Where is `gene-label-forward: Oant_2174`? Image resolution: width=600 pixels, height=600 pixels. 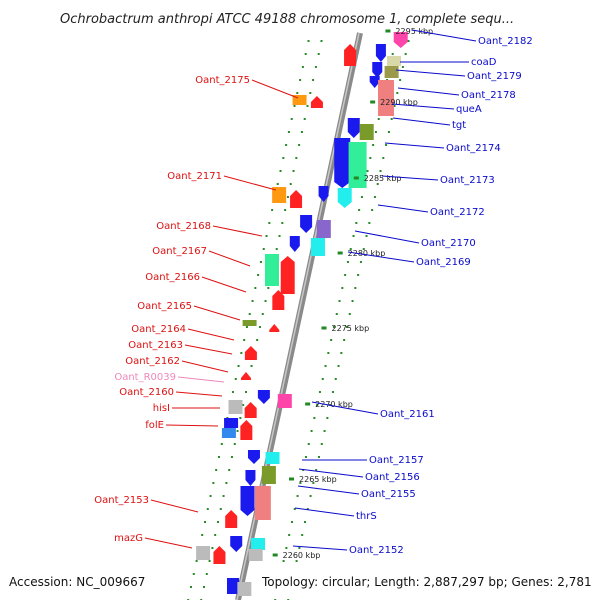
gene-label-forward: Oant_2174 is located at coordinates (473, 148).